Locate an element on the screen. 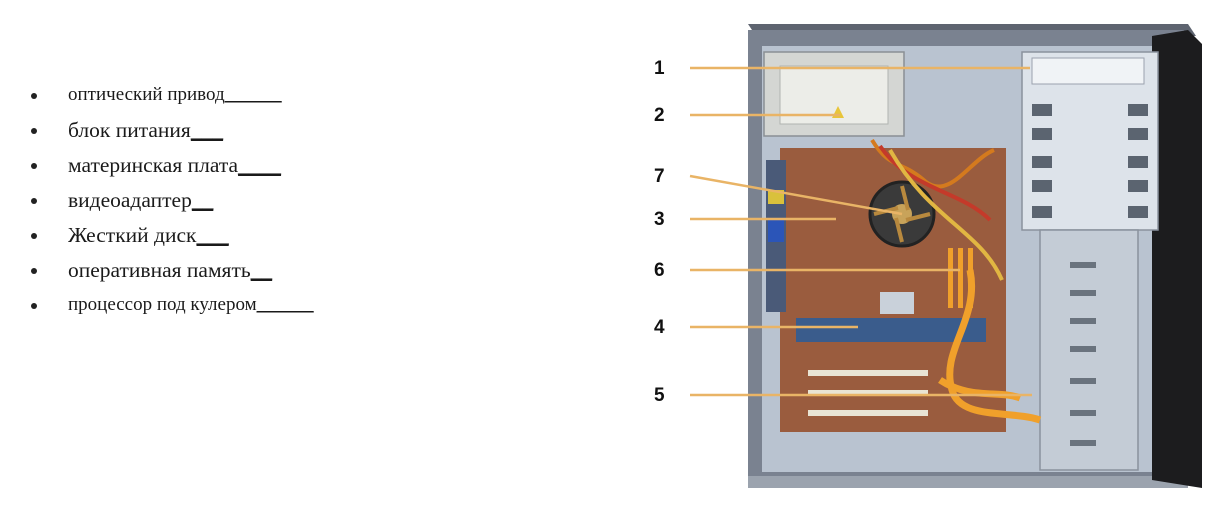 The height and width of the screenshot is (506, 1214). power-supply is located at coordinates (834, 94).